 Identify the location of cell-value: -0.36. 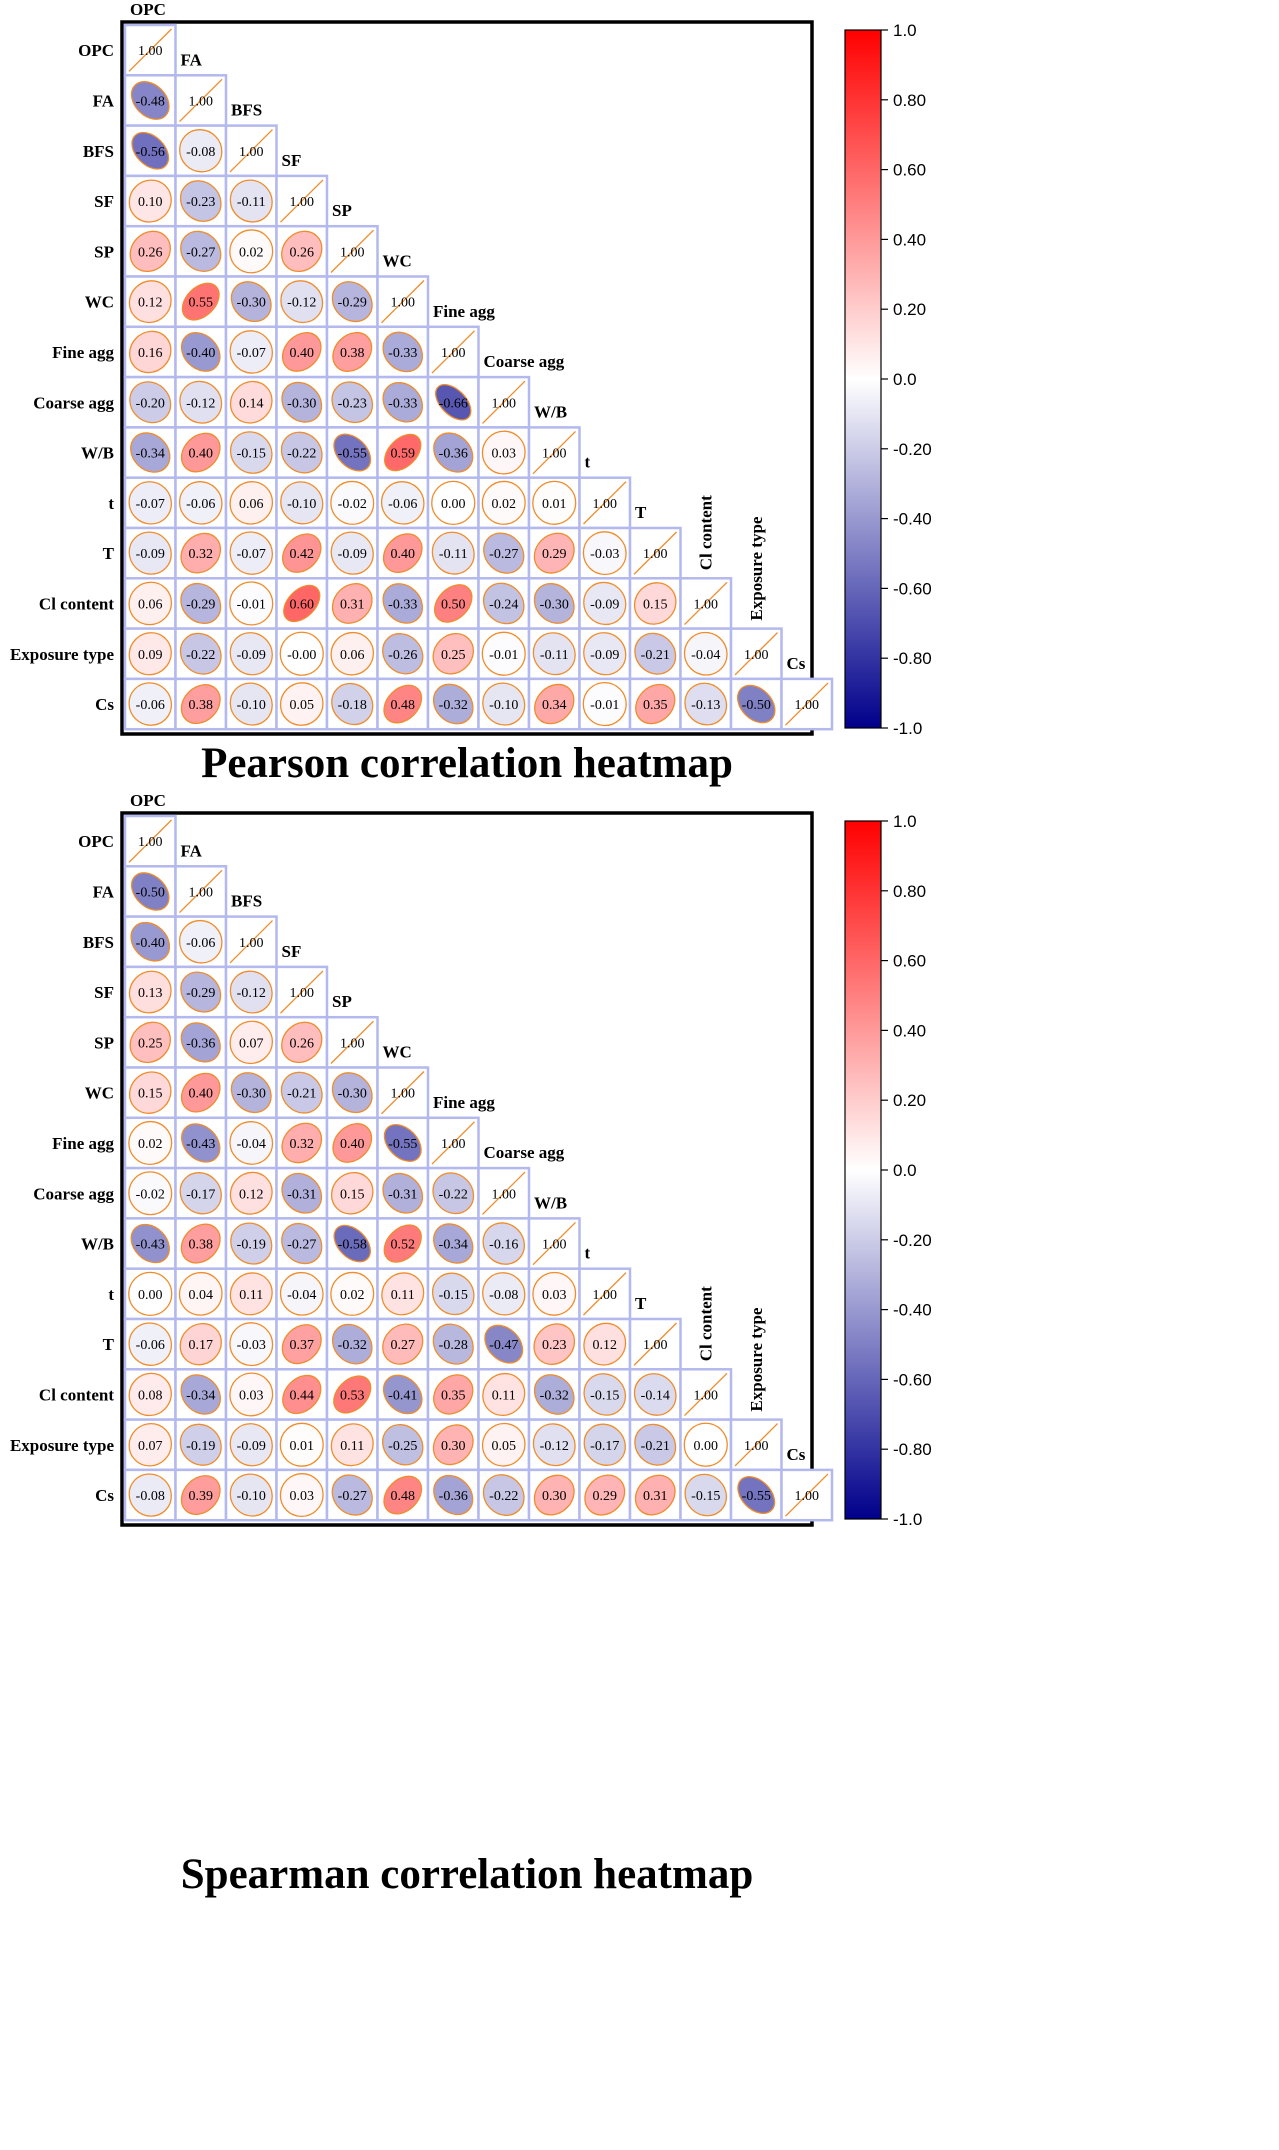
(453, 1496).